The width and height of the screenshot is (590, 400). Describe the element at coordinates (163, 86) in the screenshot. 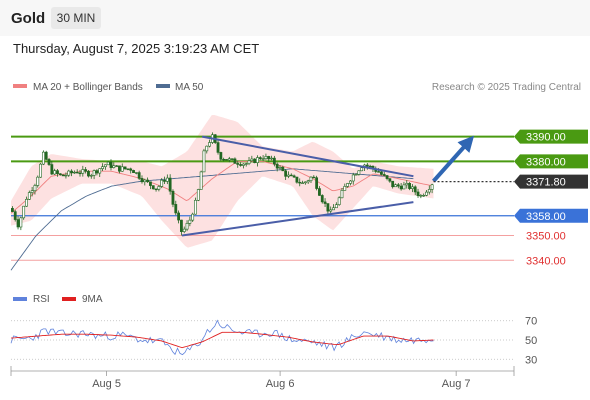

I see `ma50-legend-swatch` at that location.